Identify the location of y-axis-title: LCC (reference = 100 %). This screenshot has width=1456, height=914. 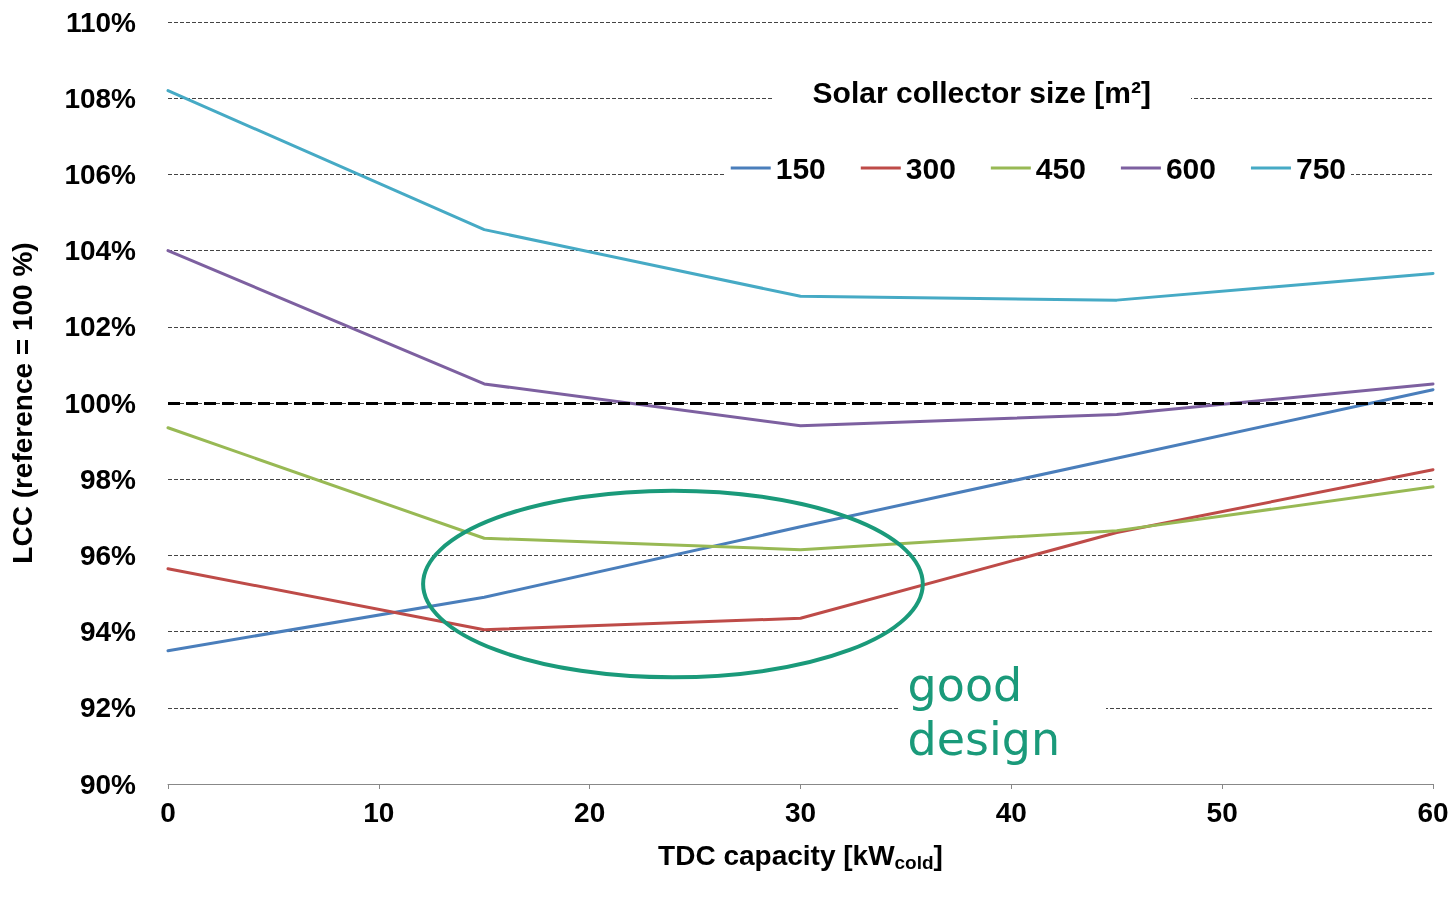
(22, 403).